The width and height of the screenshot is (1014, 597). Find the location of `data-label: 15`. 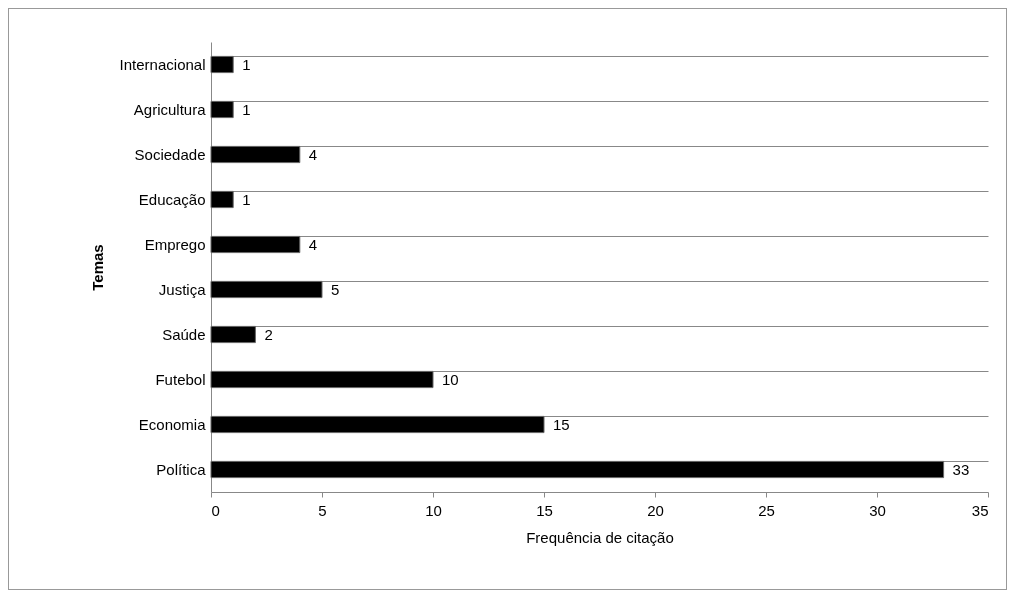

data-label: 15 is located at coordinates (561, 424).